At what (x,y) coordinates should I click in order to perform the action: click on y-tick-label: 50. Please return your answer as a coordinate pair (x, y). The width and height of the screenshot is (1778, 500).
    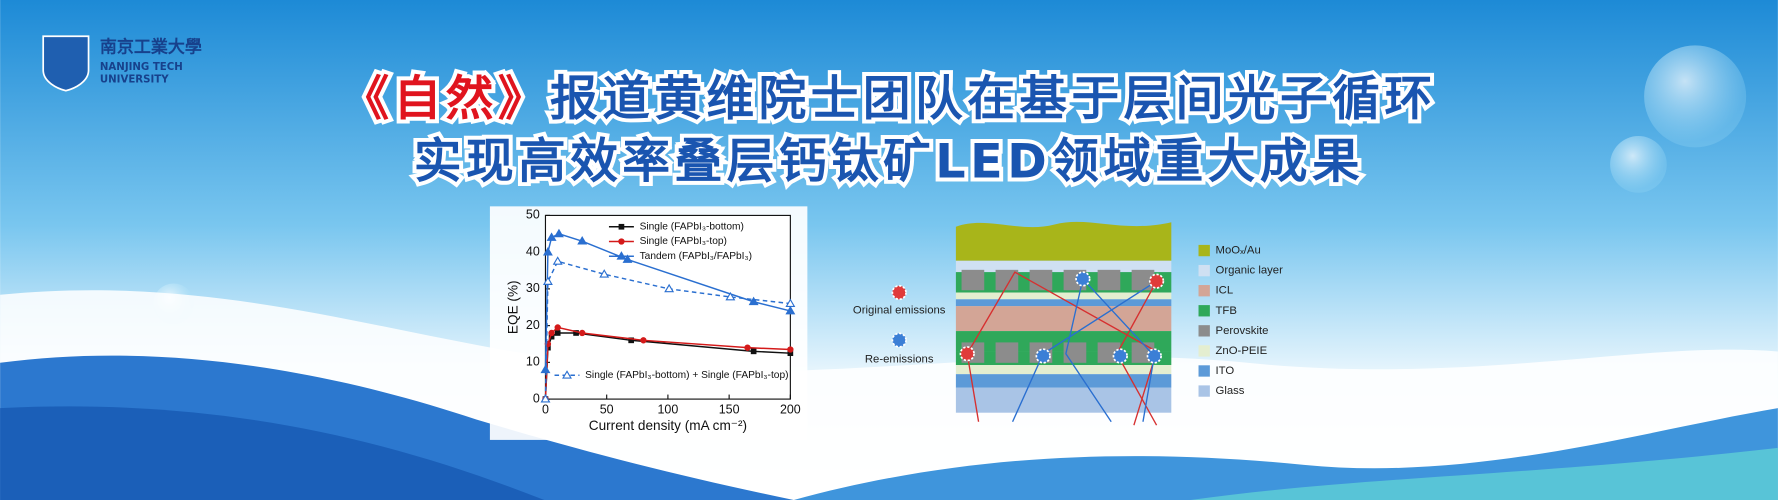
    Looking at the image, I should click on (533, 215).